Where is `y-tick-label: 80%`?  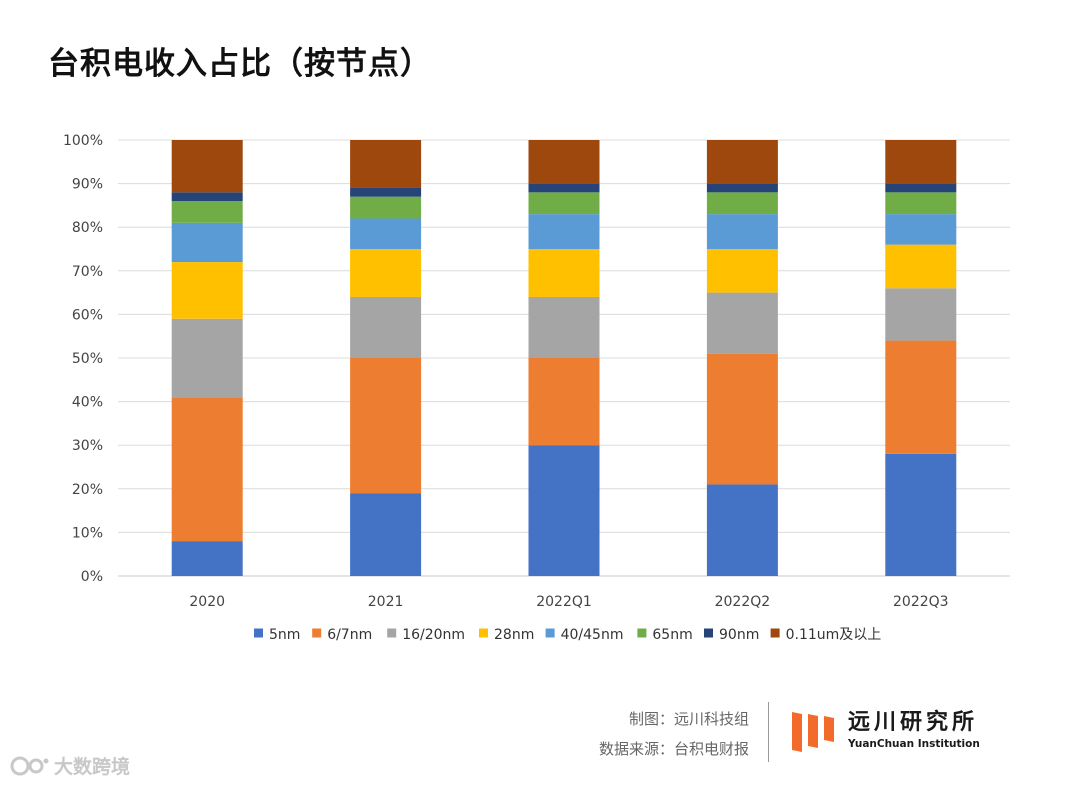
y-tick-label: 80% is located at coordinates (87, 228).